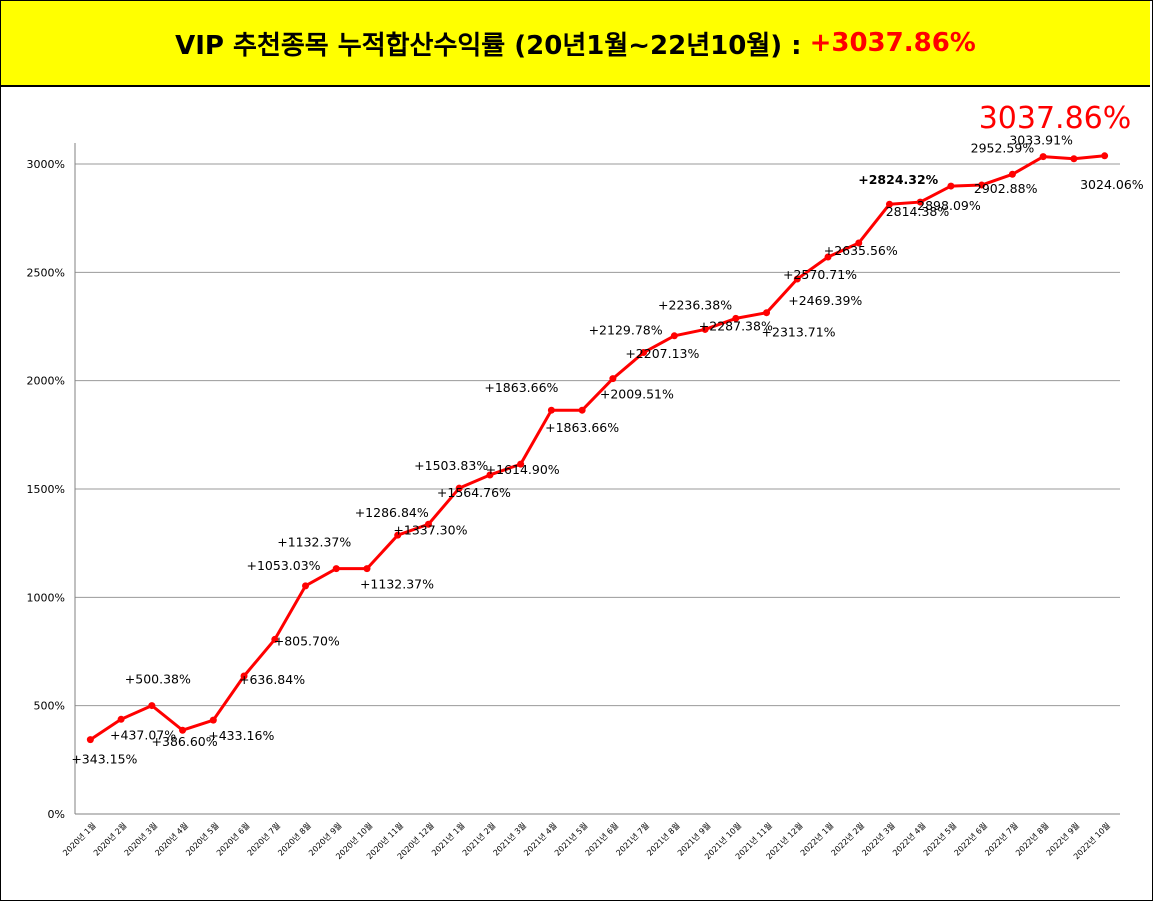  What do you see at coordinates (474, 492) in the screenshot?
I see `data-label: +1564.76%` at bounding box center [474, 492].